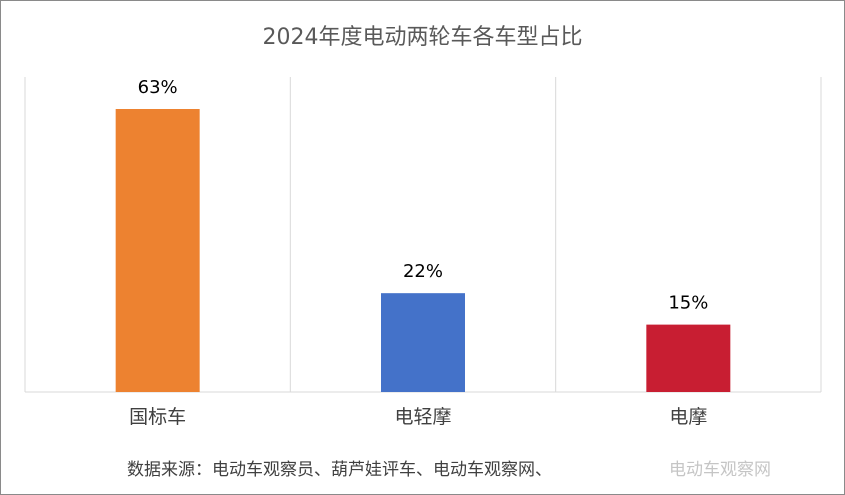 This screenshot has height=495, width=845. What do you see at coordinates (688, 303) in the screenshot?
I see `data-label: 15%` at bounding box center [688, 303].